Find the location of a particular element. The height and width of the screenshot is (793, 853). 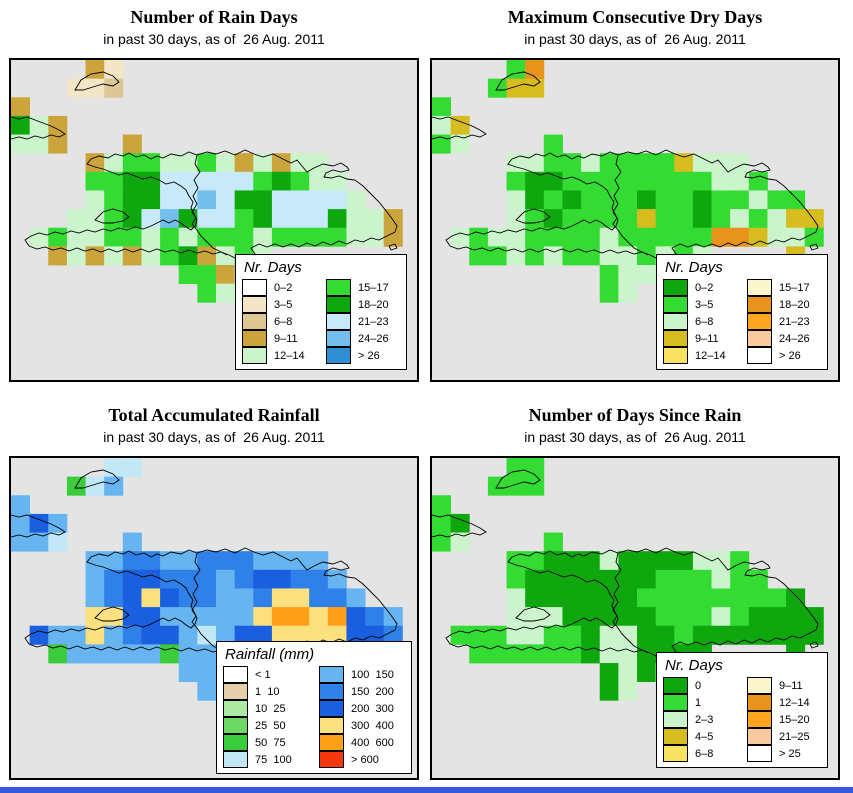

map-title: Number of Rain Days is located at coordinates (214, 17).